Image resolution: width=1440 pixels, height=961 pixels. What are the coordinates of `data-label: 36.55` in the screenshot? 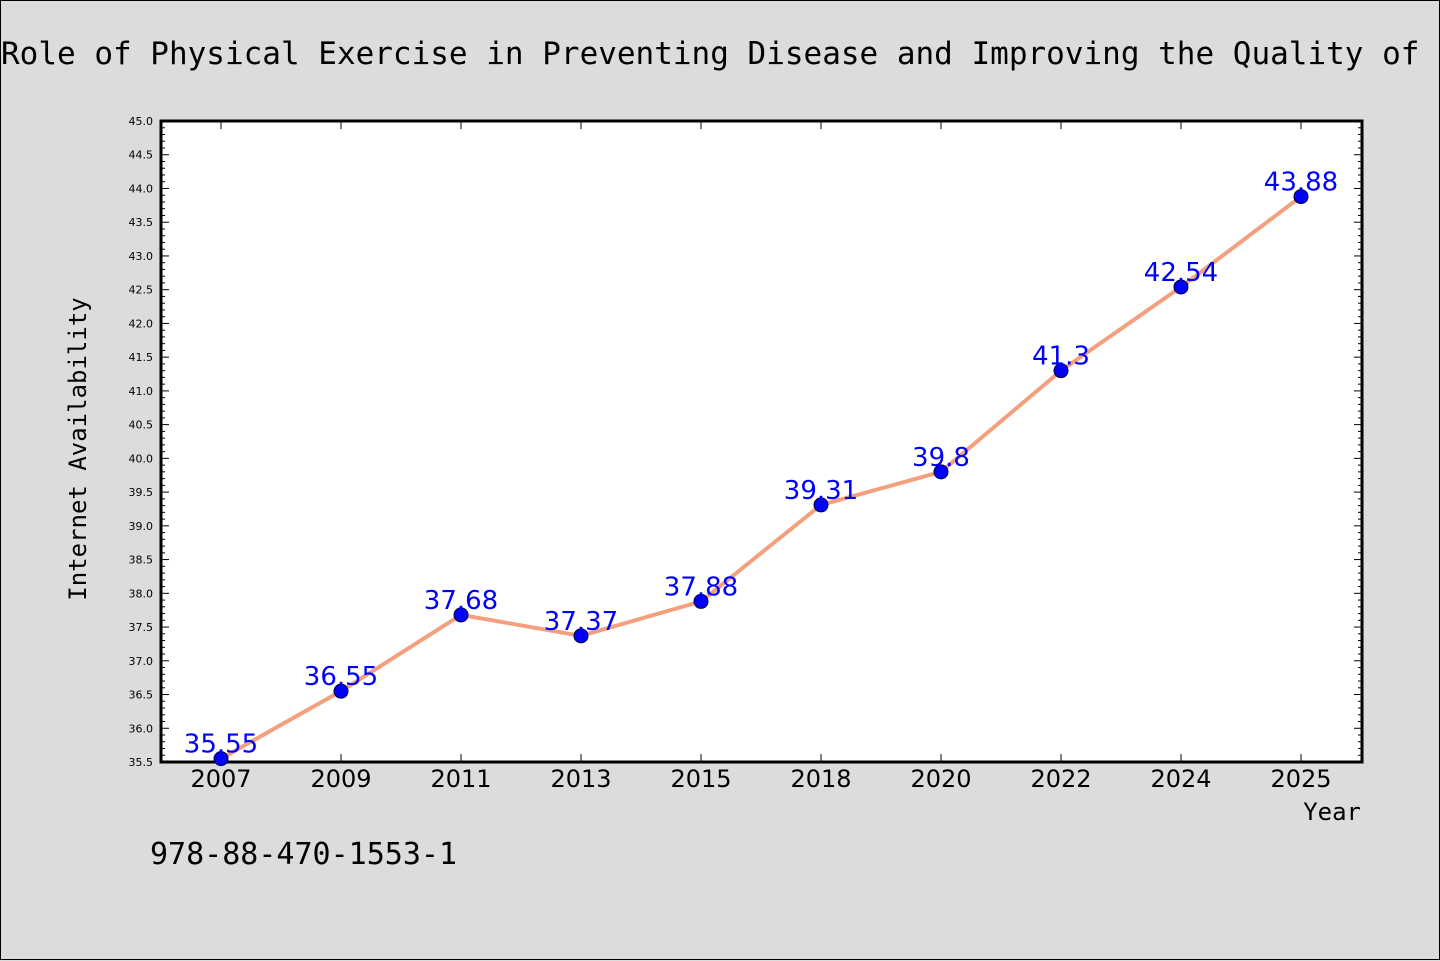 It's located at (341, 677).